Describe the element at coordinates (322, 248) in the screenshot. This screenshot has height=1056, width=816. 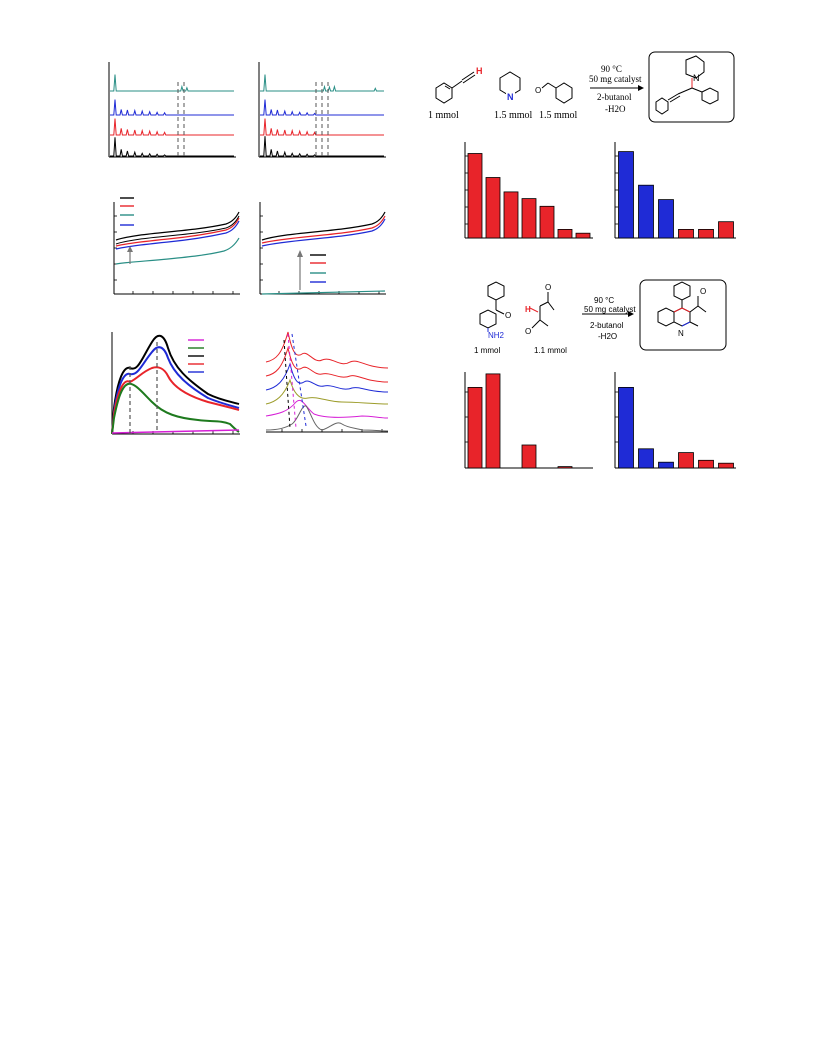
I see `isotherm-plot-right` at that location.